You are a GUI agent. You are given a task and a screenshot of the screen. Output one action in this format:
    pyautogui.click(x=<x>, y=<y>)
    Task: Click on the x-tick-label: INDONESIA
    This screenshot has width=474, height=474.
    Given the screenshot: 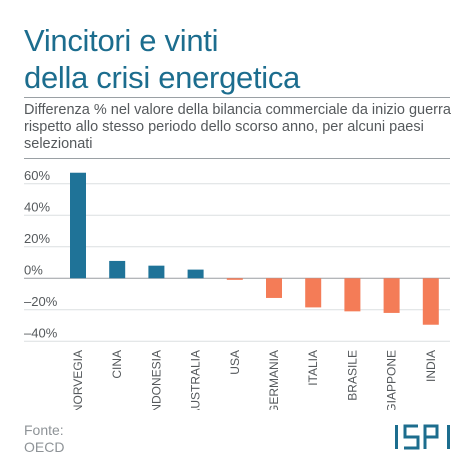 What is the action you would take?
    pyautogui.click(x=156, y=380)
    